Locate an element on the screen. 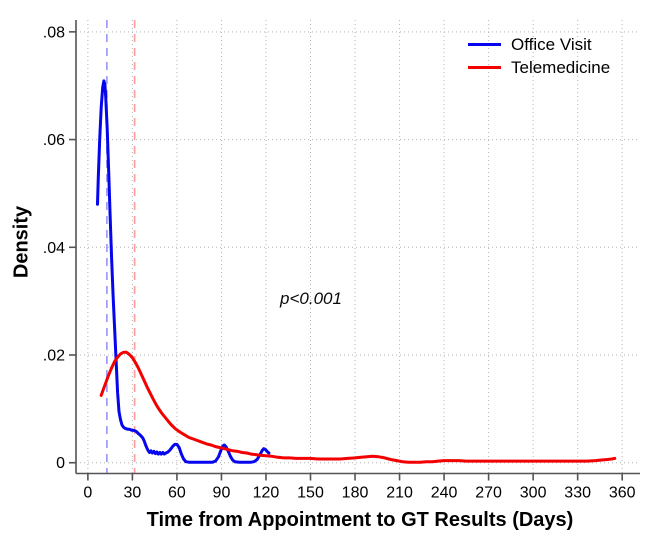 The image size is (649, 548). p-value-annotation: p<0.001 is located at coordinates (311, 298).